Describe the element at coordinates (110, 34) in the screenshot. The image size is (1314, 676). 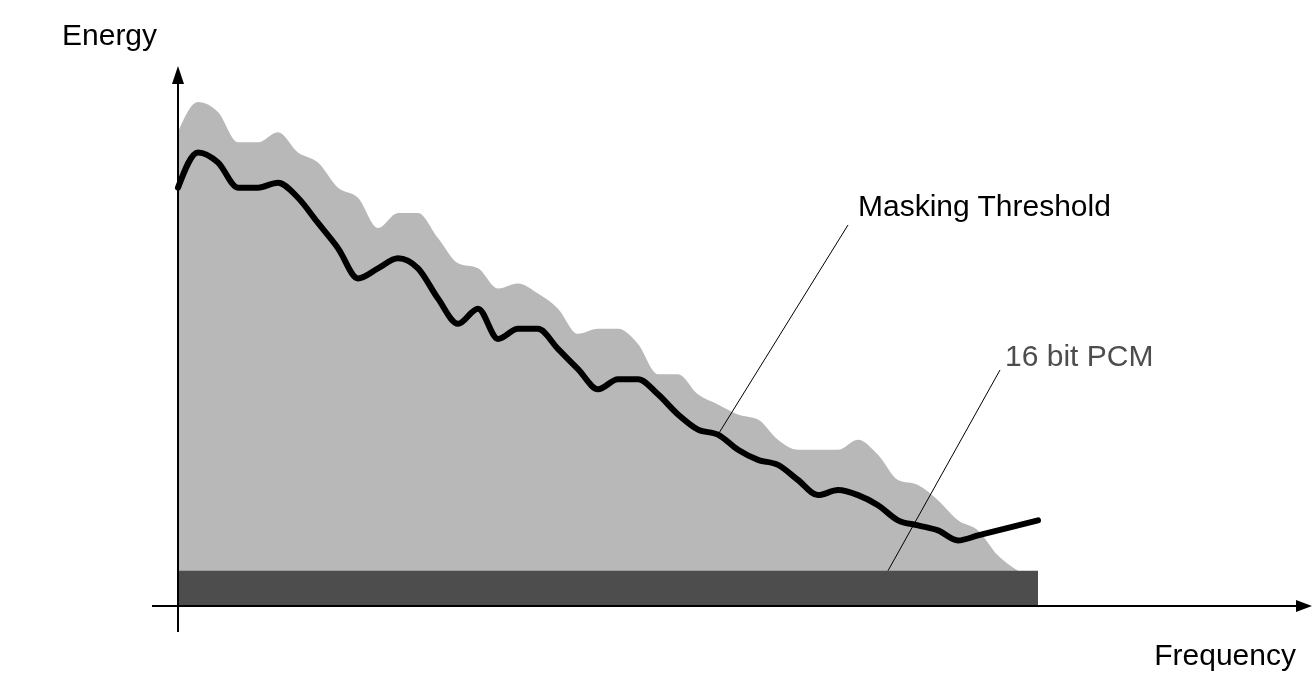
I see `y-axis-title: Energy` at that location.